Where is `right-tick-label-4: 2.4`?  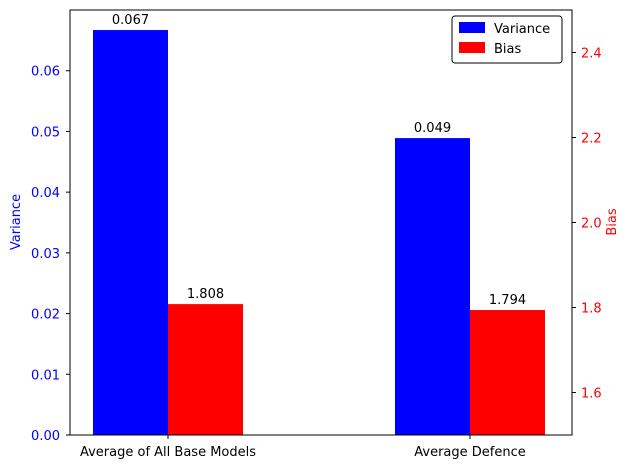
right-tick-label-4: 2.4 is located at coordinates (591, 54).